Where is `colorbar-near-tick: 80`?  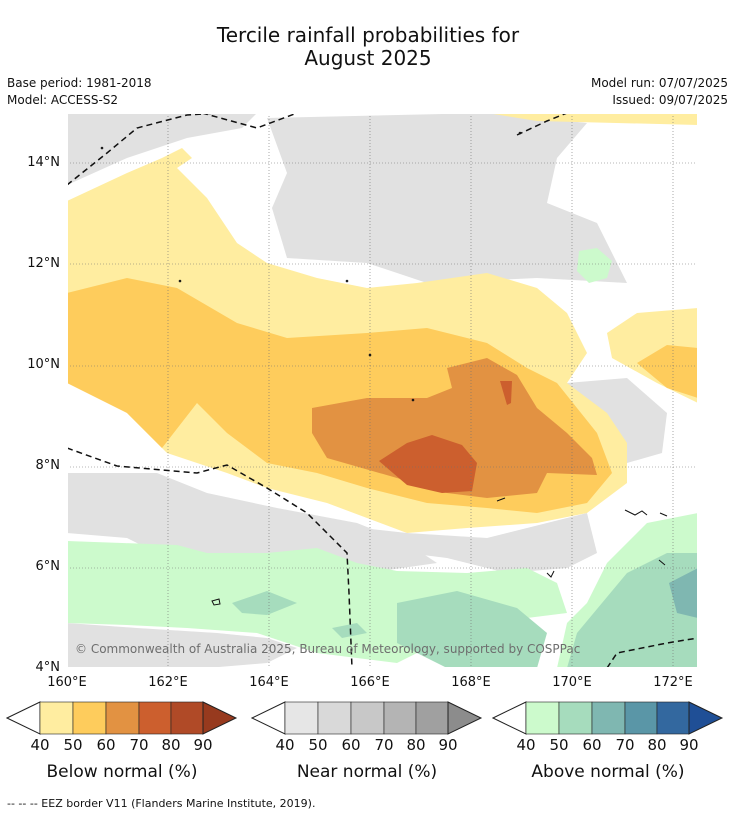 colorbar-near-tick: 80 is located at coordinates (416, 745).